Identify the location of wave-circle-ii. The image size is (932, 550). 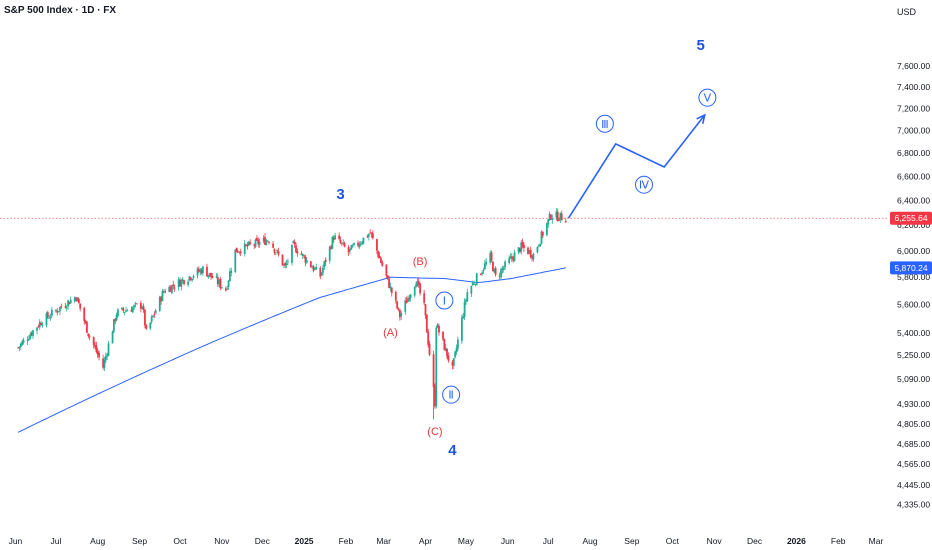
(451, 394).